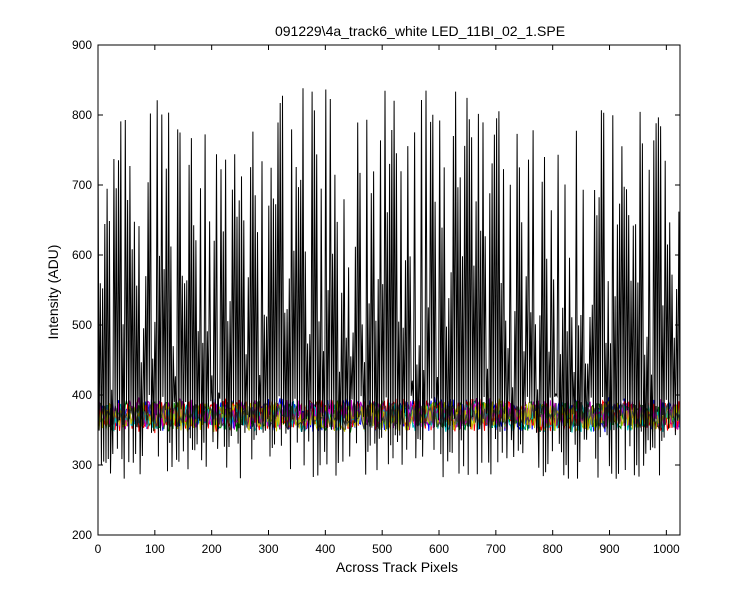 This screenshot has width=750, height=600. Describe the element at coordinates (82, 535) in the screenshot. I see `y-tick-label: 200` at that location.